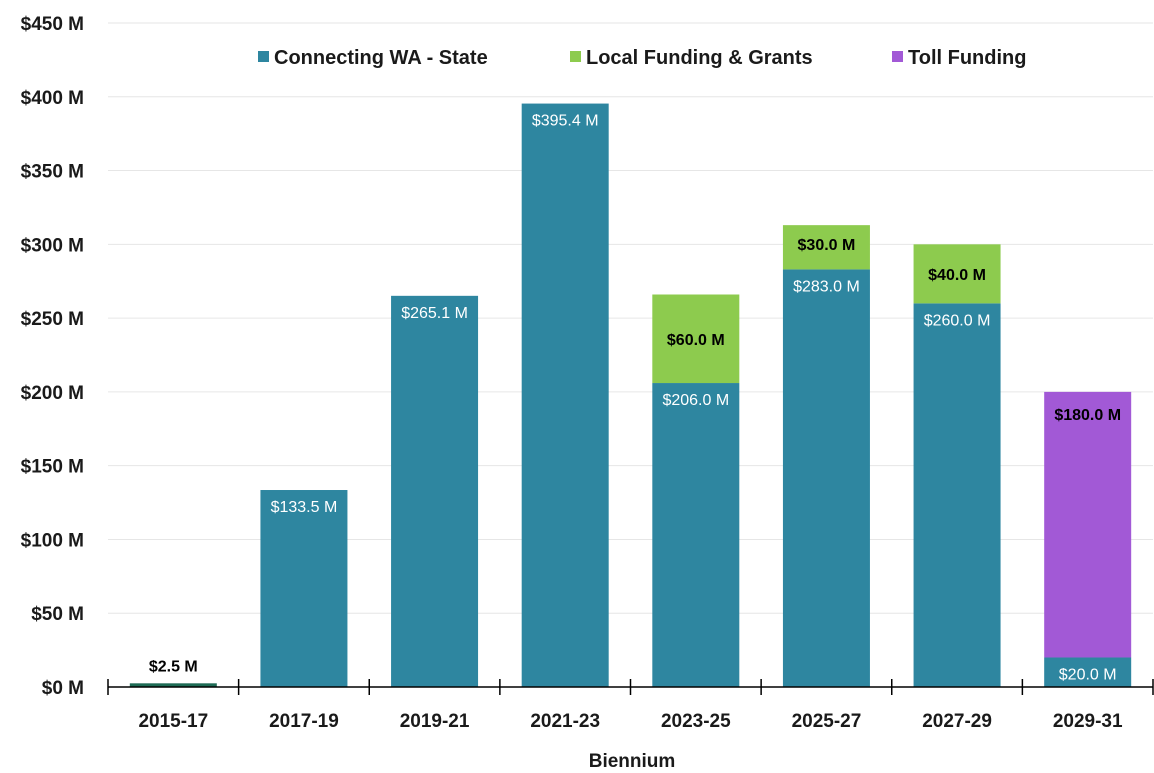  I want to click on bar-2025-27-local-funding-grants, so click(826, 247).